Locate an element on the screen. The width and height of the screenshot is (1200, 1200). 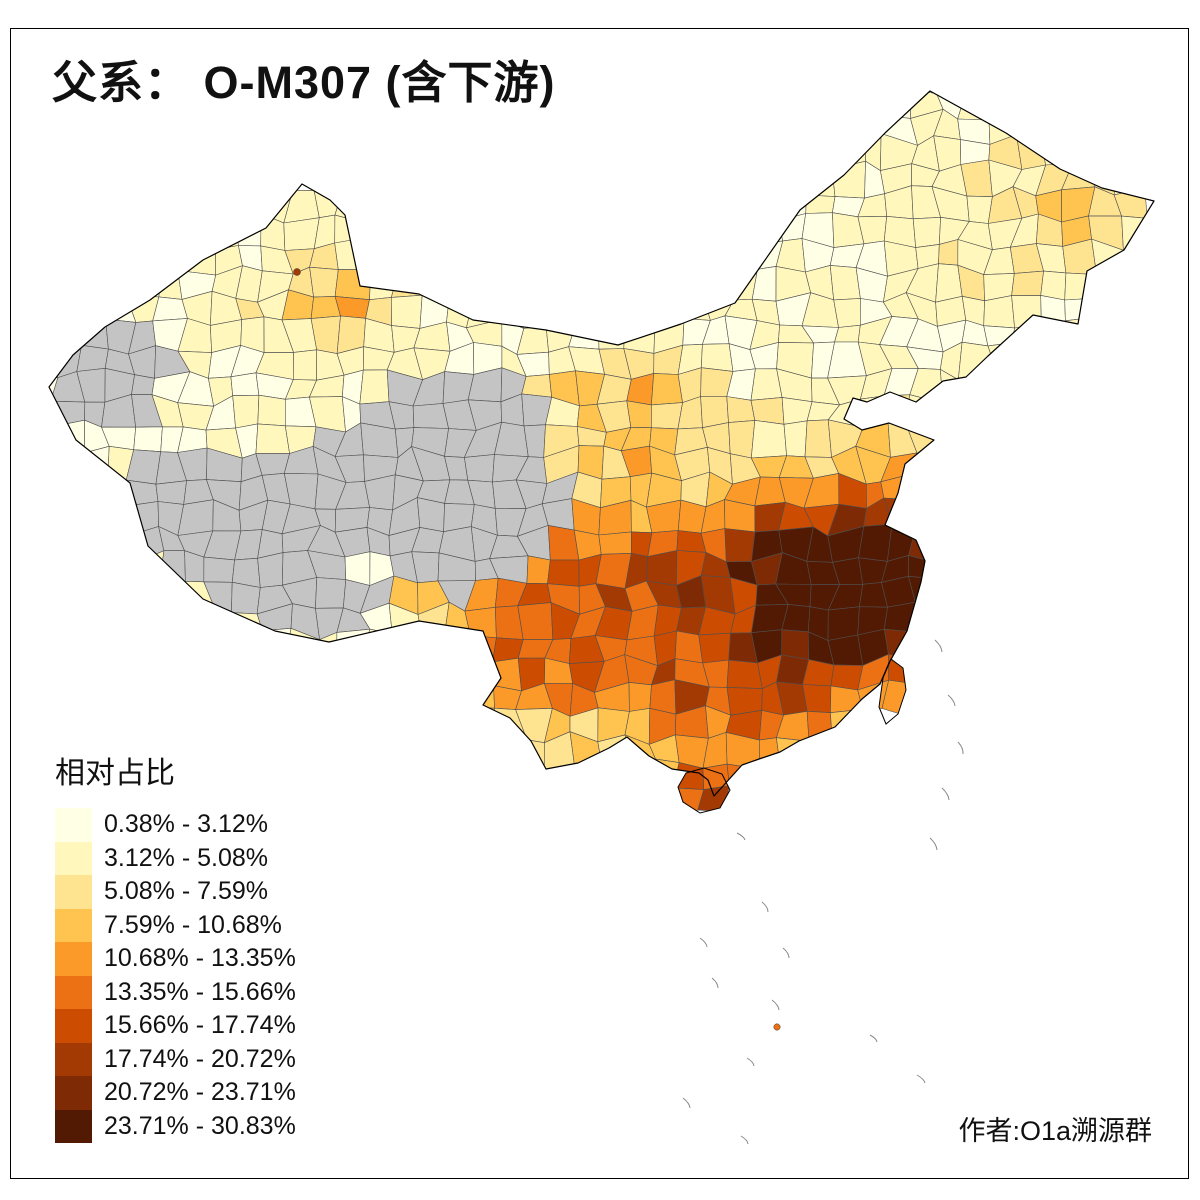
legend-row: 13.35% - 15.66% is located at coordinates (175, 992).